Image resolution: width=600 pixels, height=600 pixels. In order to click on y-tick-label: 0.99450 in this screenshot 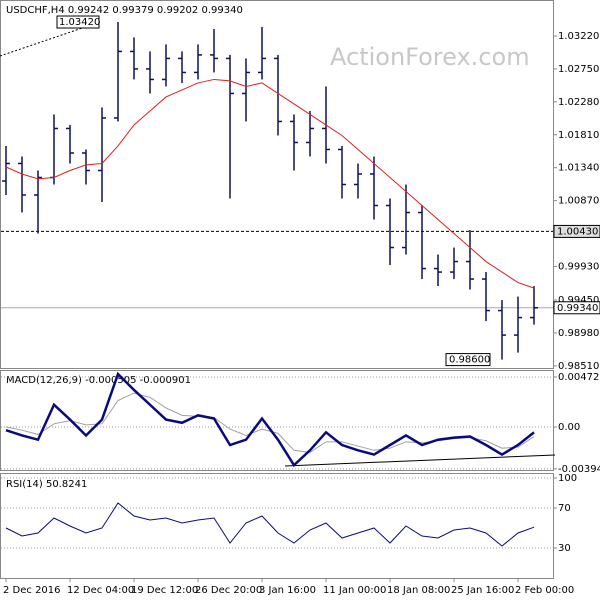, I will do `click(578, 300)`.